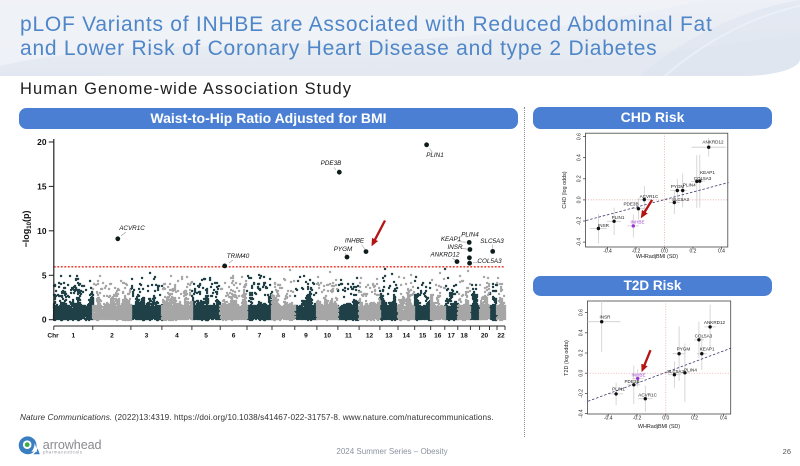 The height and width of the screenshot is (466, 800). What do you see at coordinates (177, 336) in the screenshot?
I see `svg-text: 4` at bounding box center [177, 336].